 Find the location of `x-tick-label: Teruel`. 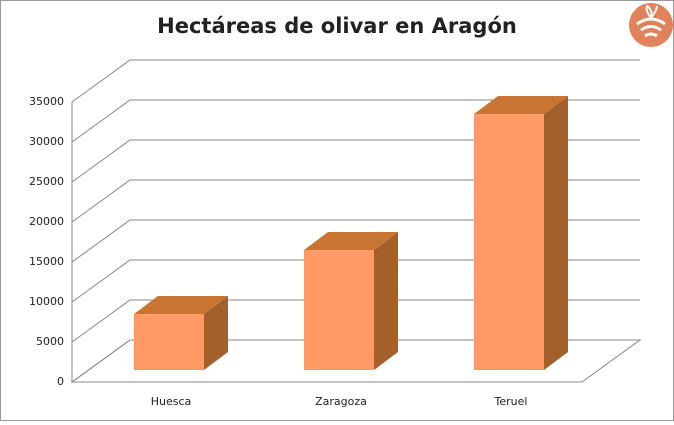

x-tick-label: Teruel is located at coordinates (511, 401).